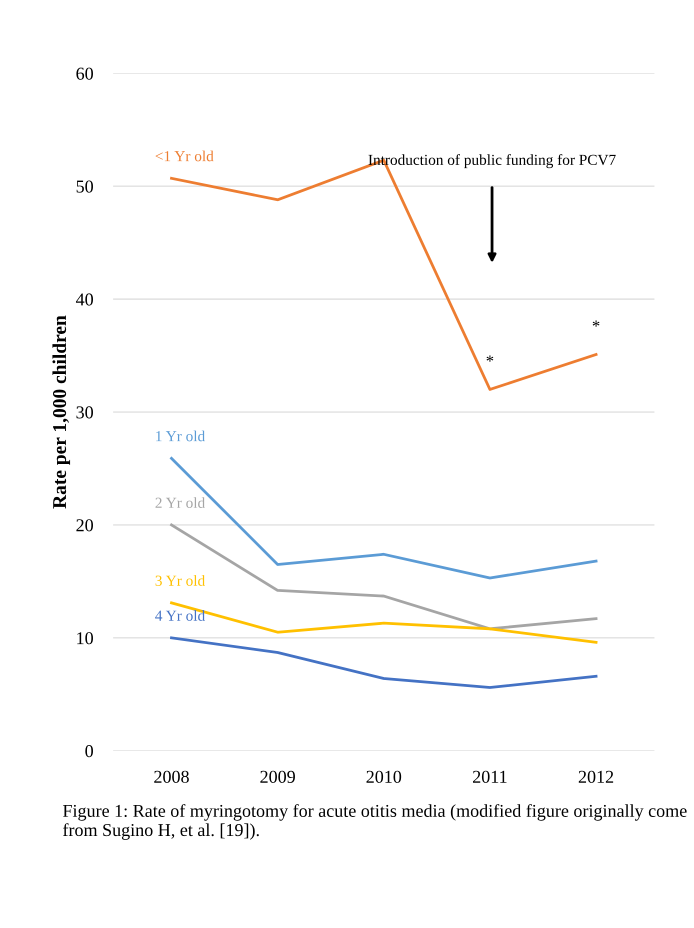 Image resolution: width=694 pixels, height=928 pixels. What do you see at coordinates (84, 412) in the screenshot?
I see `y-tick-label: 30` at bounding box center [84, 412].